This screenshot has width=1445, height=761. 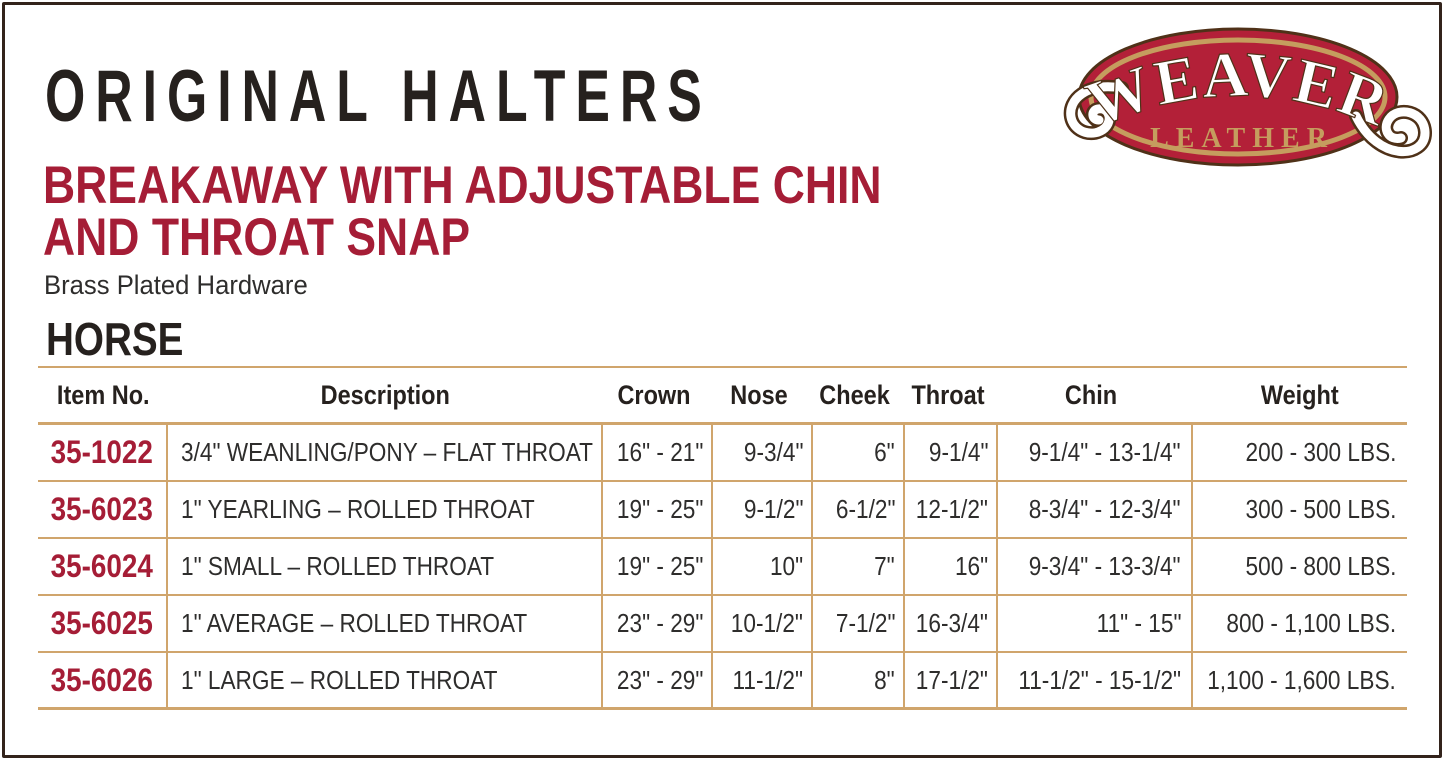 What do you see at coordinates (763, 623) in the screenshot?
I see `cell-nose: 10-1/2"` at bounding box center [763, 623].